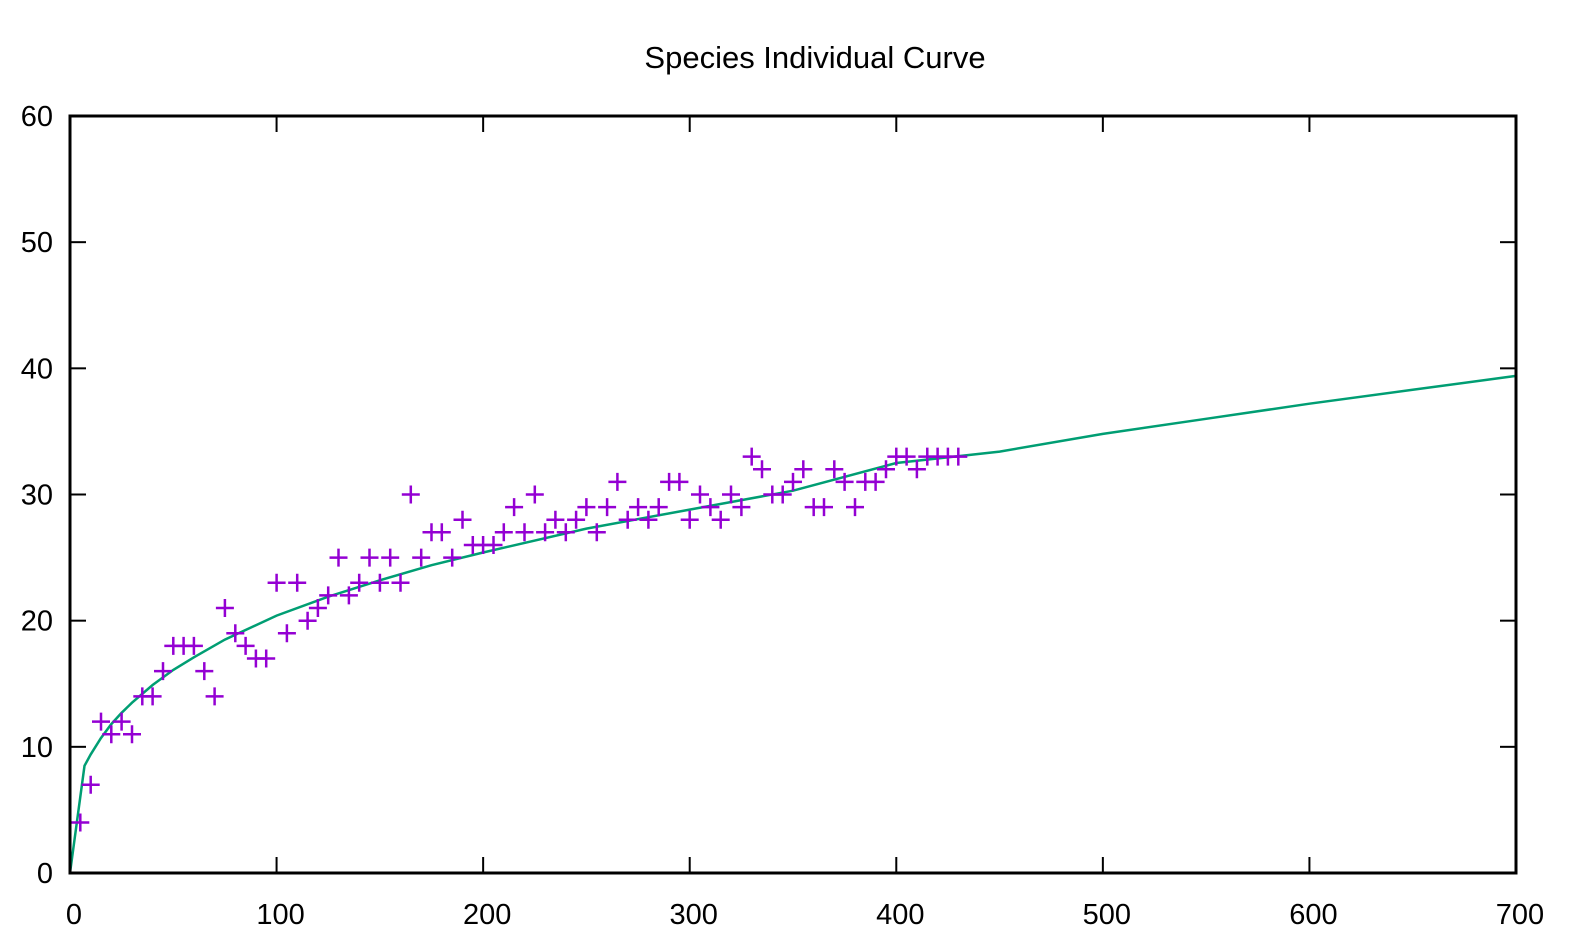 This screenshot has width=1569, height=951. Describe the element at coordinates (37, 369) in the screenshot. I see `y-tick-label: 40` at that location.